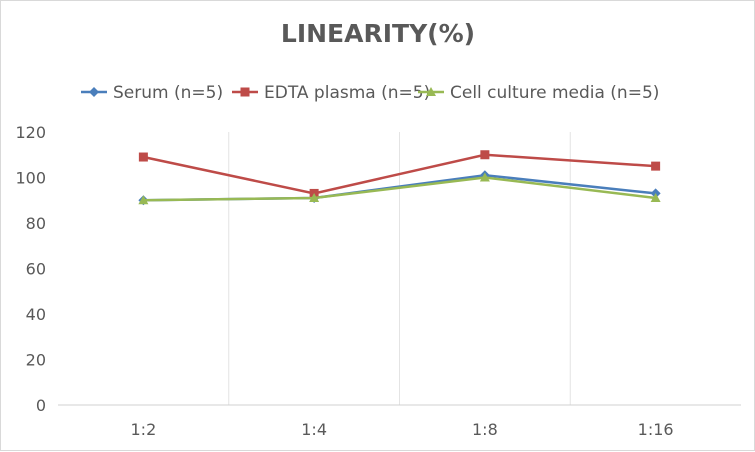 The image size is (755, 452). What do you see at coordinates (36, 223) in the screenshot?
I see `y-tick-label: 80` at bounding box center [36, 223].